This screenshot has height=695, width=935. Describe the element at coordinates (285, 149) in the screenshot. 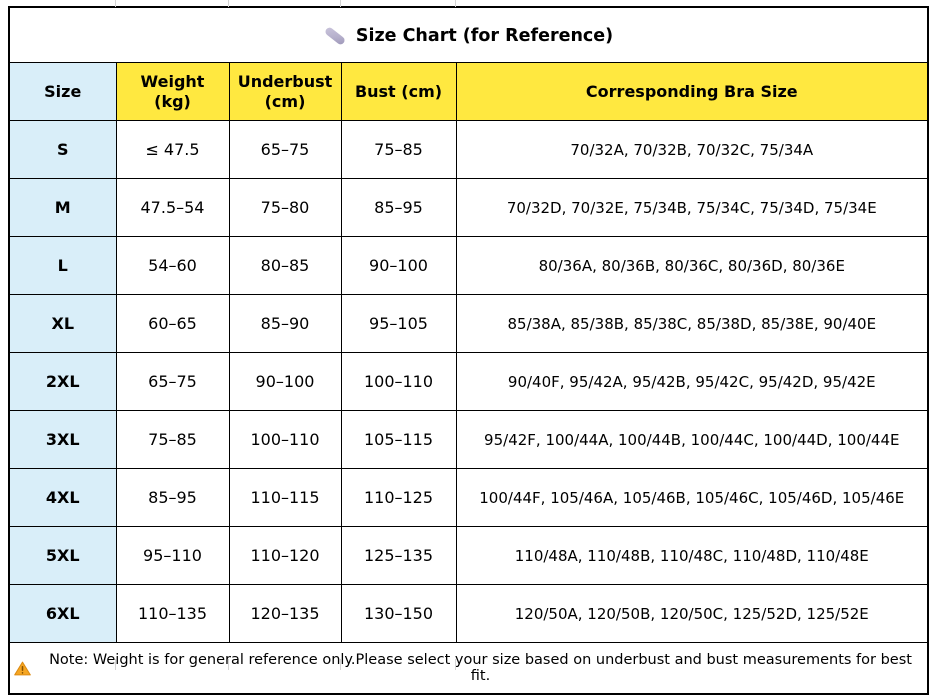

I see `underbust-cm-cell: 65–75` at that location.